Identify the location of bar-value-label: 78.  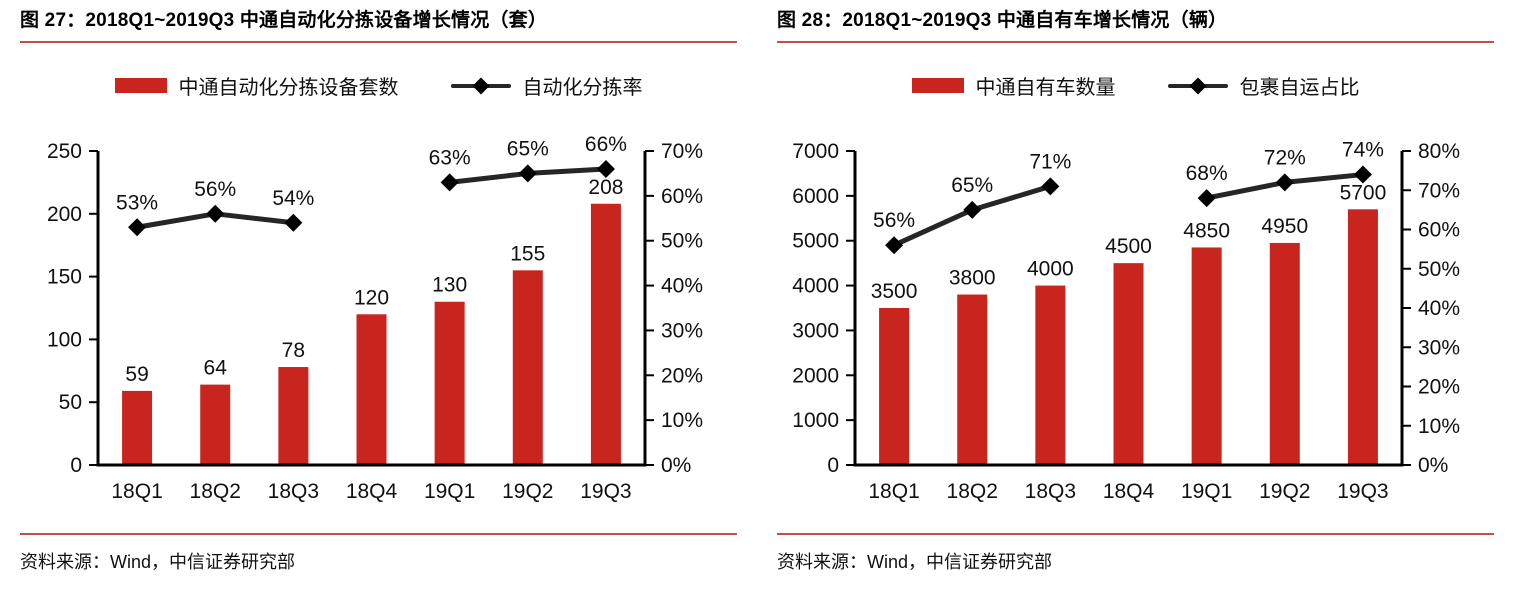
(293, 350).